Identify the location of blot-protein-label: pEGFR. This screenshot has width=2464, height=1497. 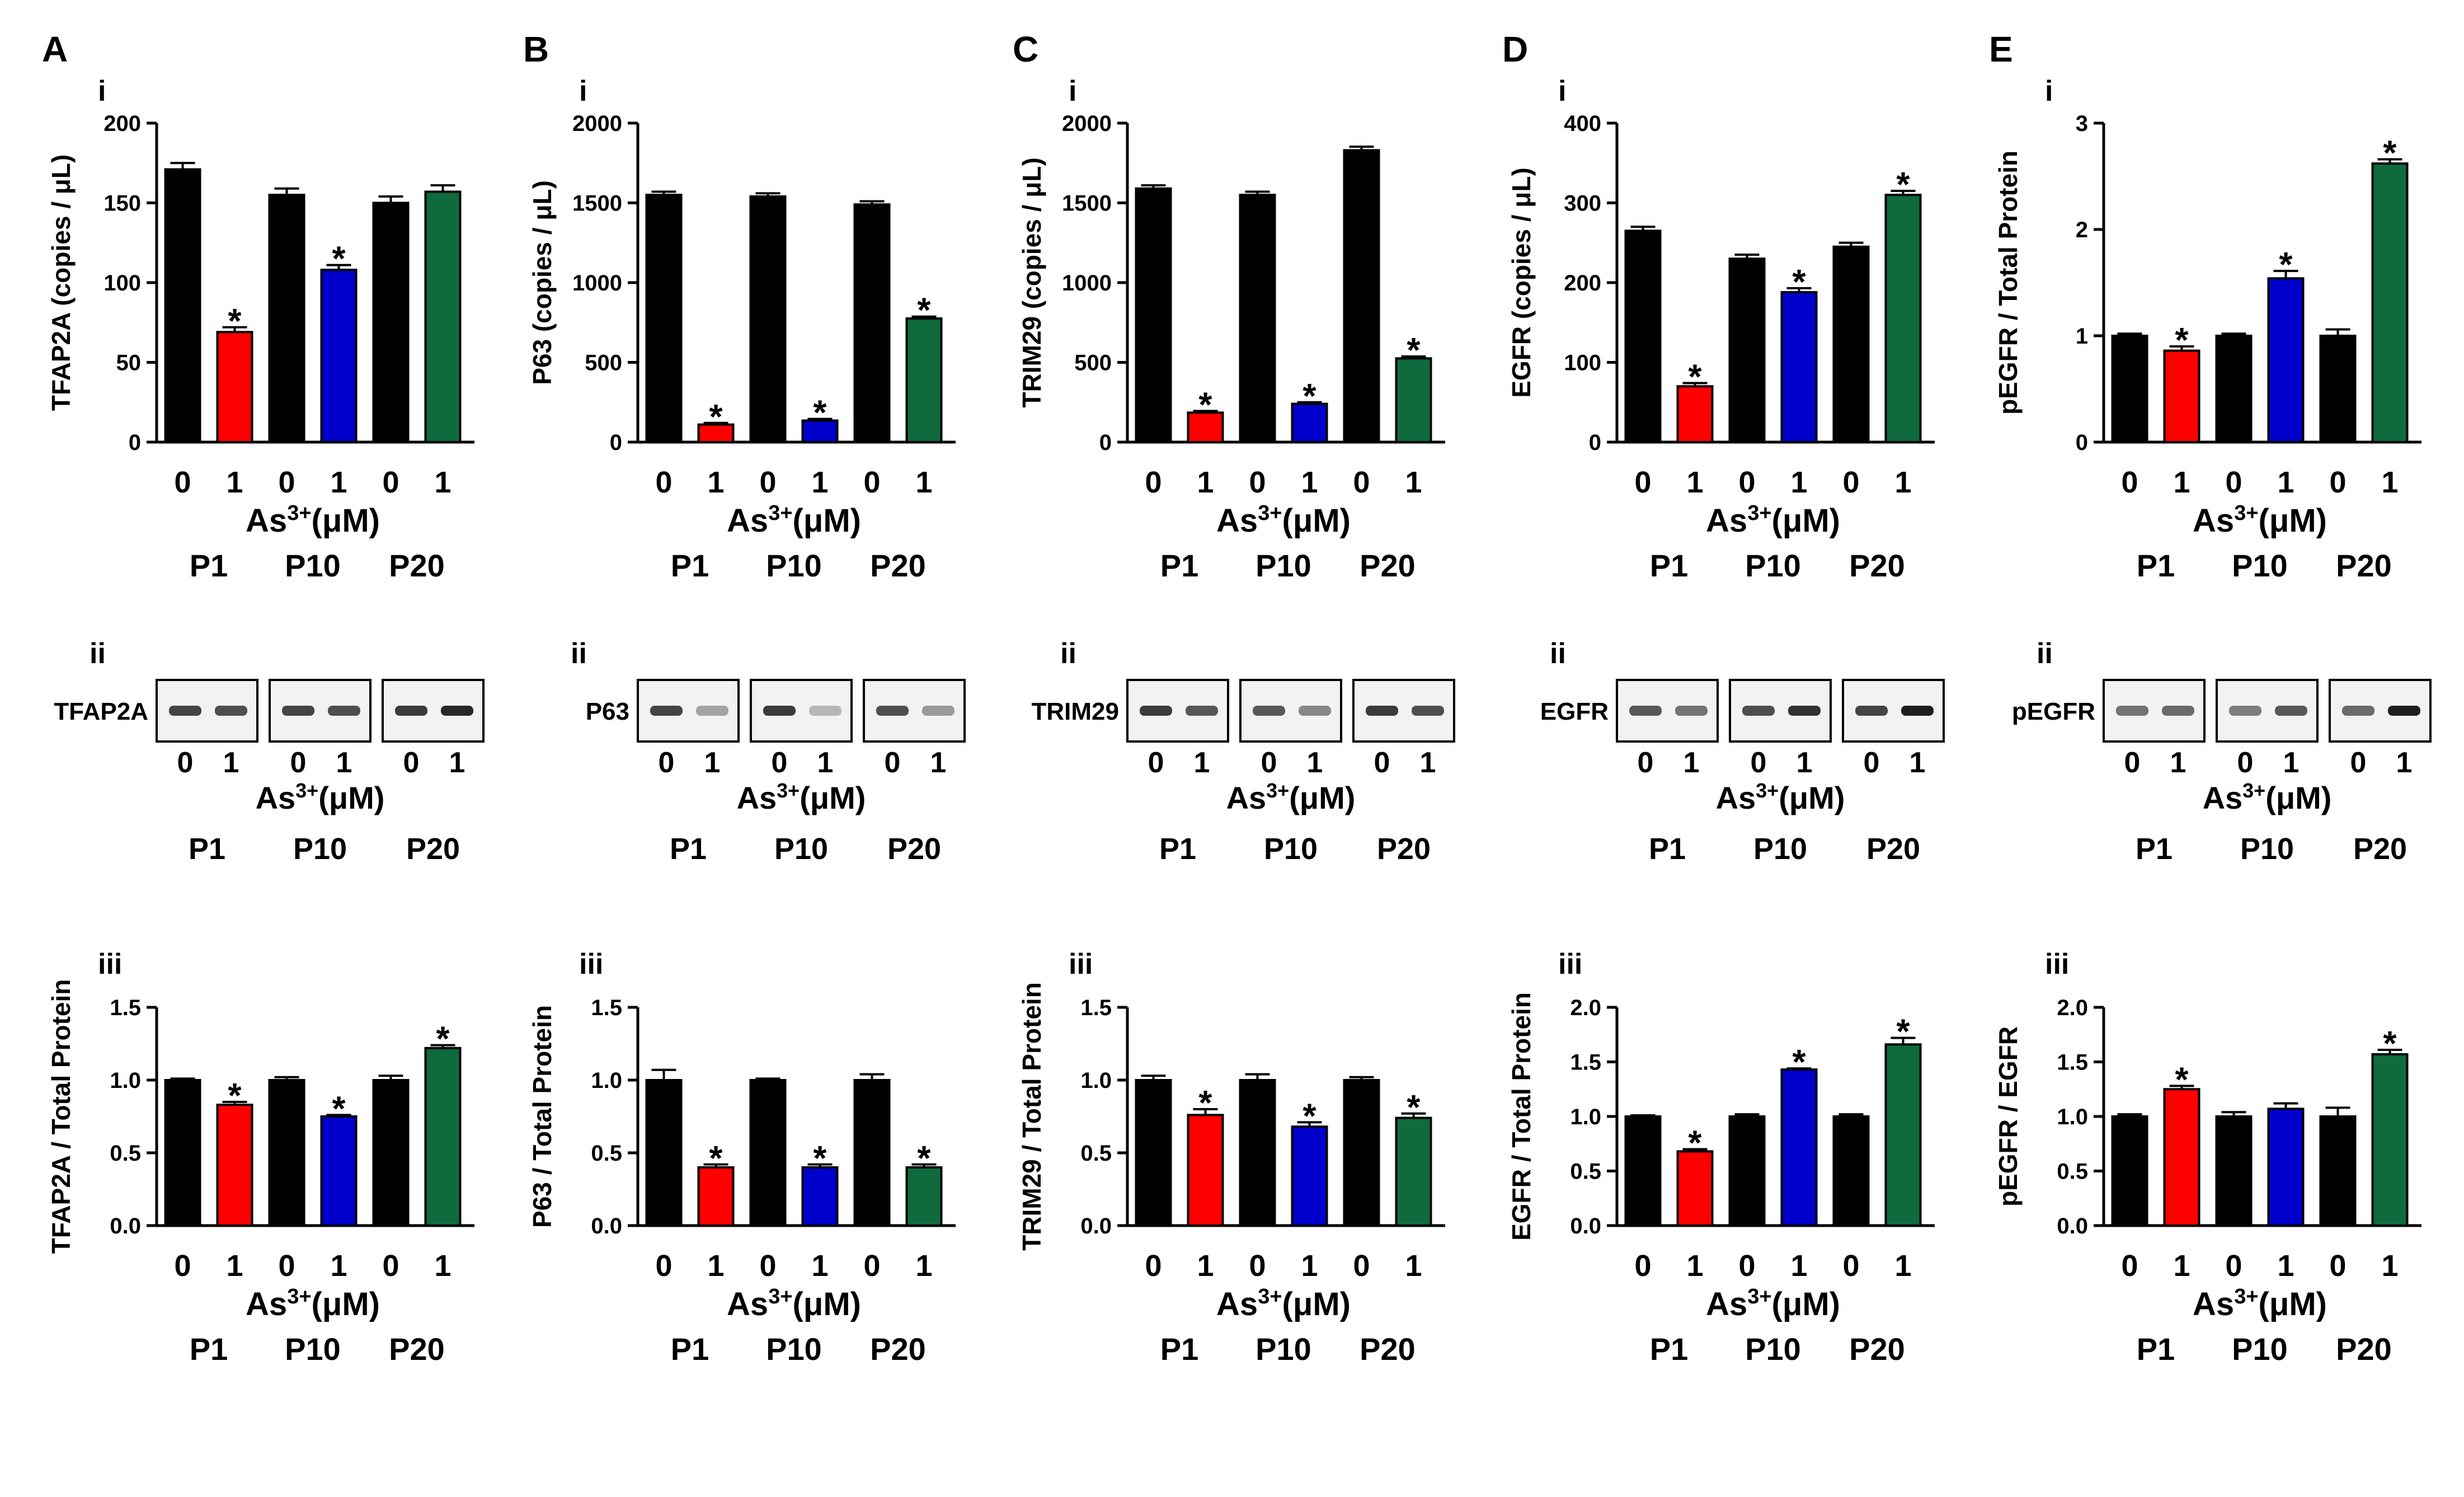
(2054, 711).